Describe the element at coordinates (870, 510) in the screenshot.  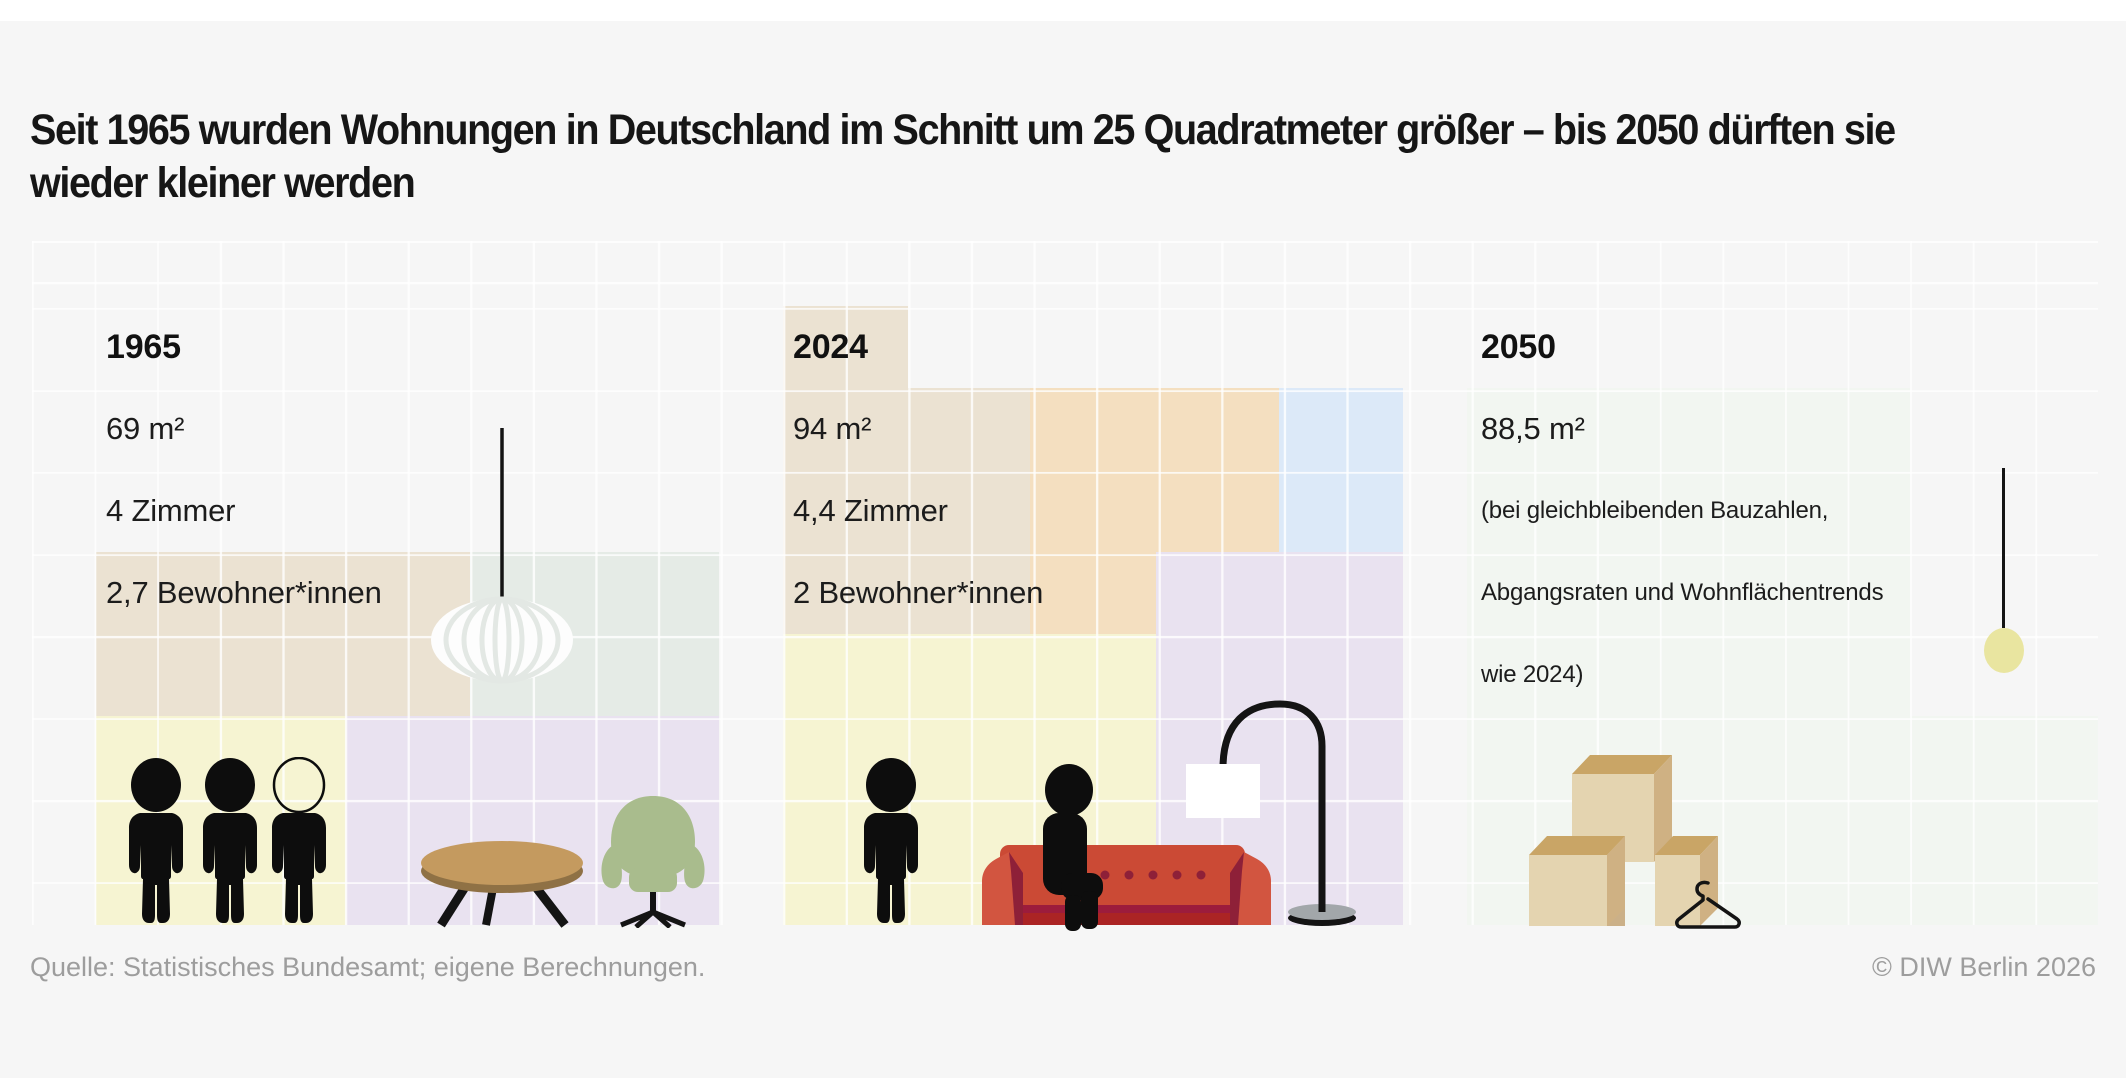
I see `label-2024-rooms: 4,4 Zimmer` at that location.